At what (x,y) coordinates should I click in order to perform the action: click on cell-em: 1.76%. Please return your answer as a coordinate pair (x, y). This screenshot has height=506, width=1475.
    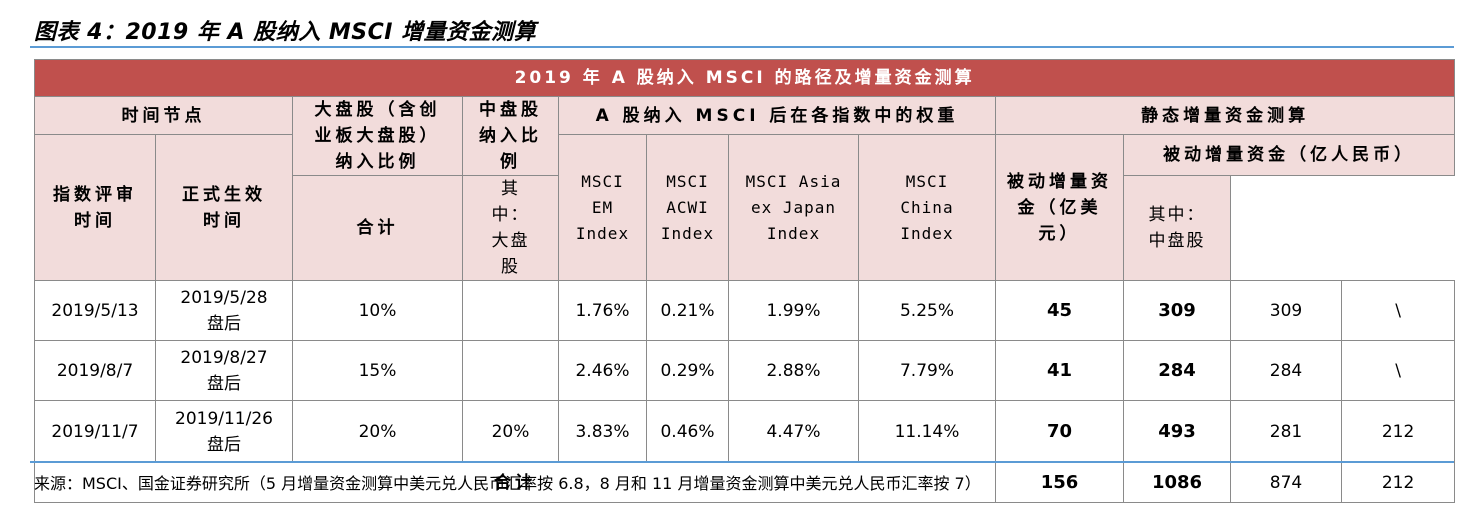
    Looking at the image, I should click on (602, 310).